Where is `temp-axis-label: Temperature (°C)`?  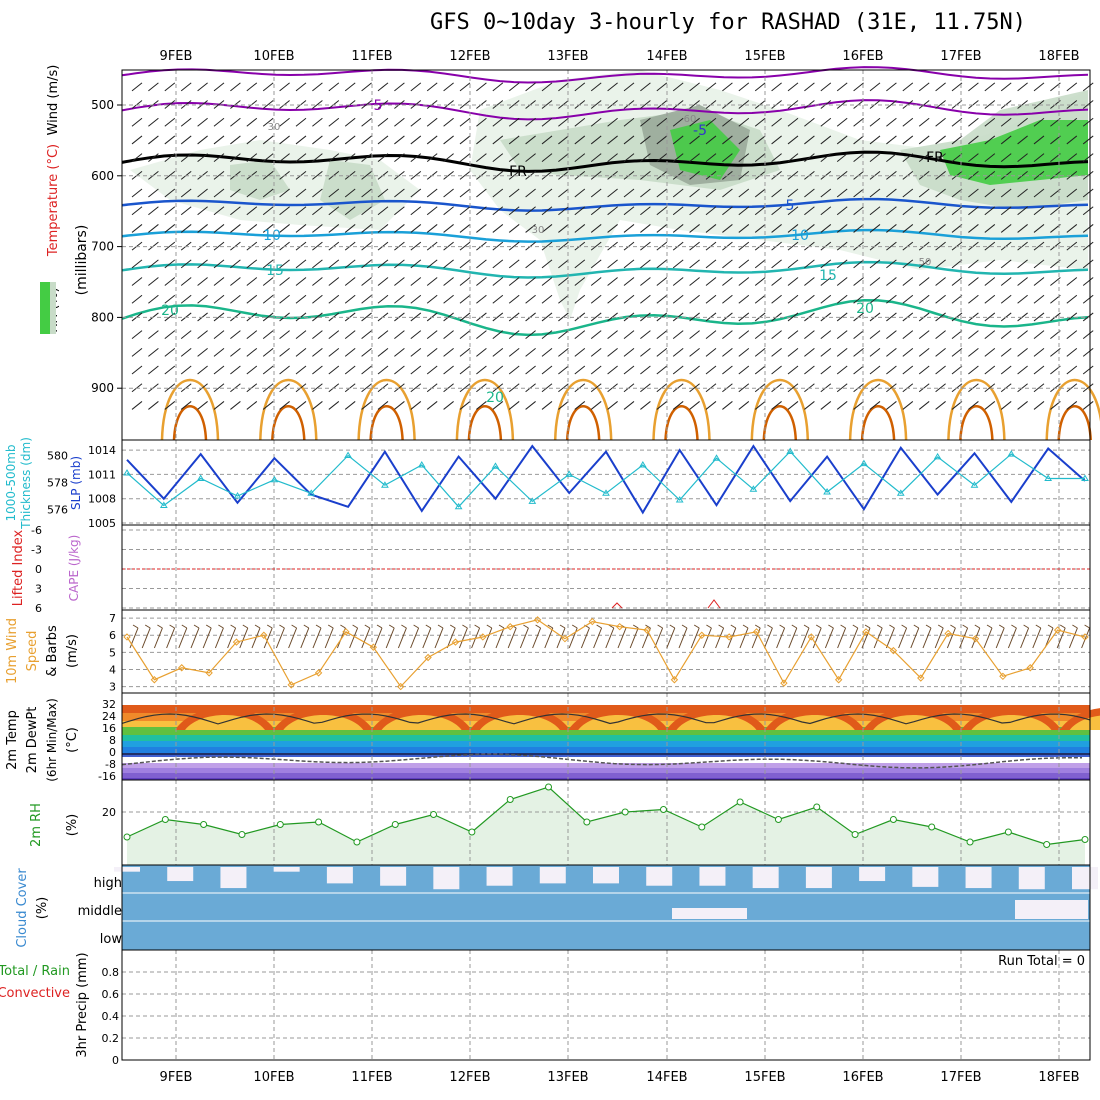 temp-axis-label: Temperature (°C) is located at coordinates (53, 200).